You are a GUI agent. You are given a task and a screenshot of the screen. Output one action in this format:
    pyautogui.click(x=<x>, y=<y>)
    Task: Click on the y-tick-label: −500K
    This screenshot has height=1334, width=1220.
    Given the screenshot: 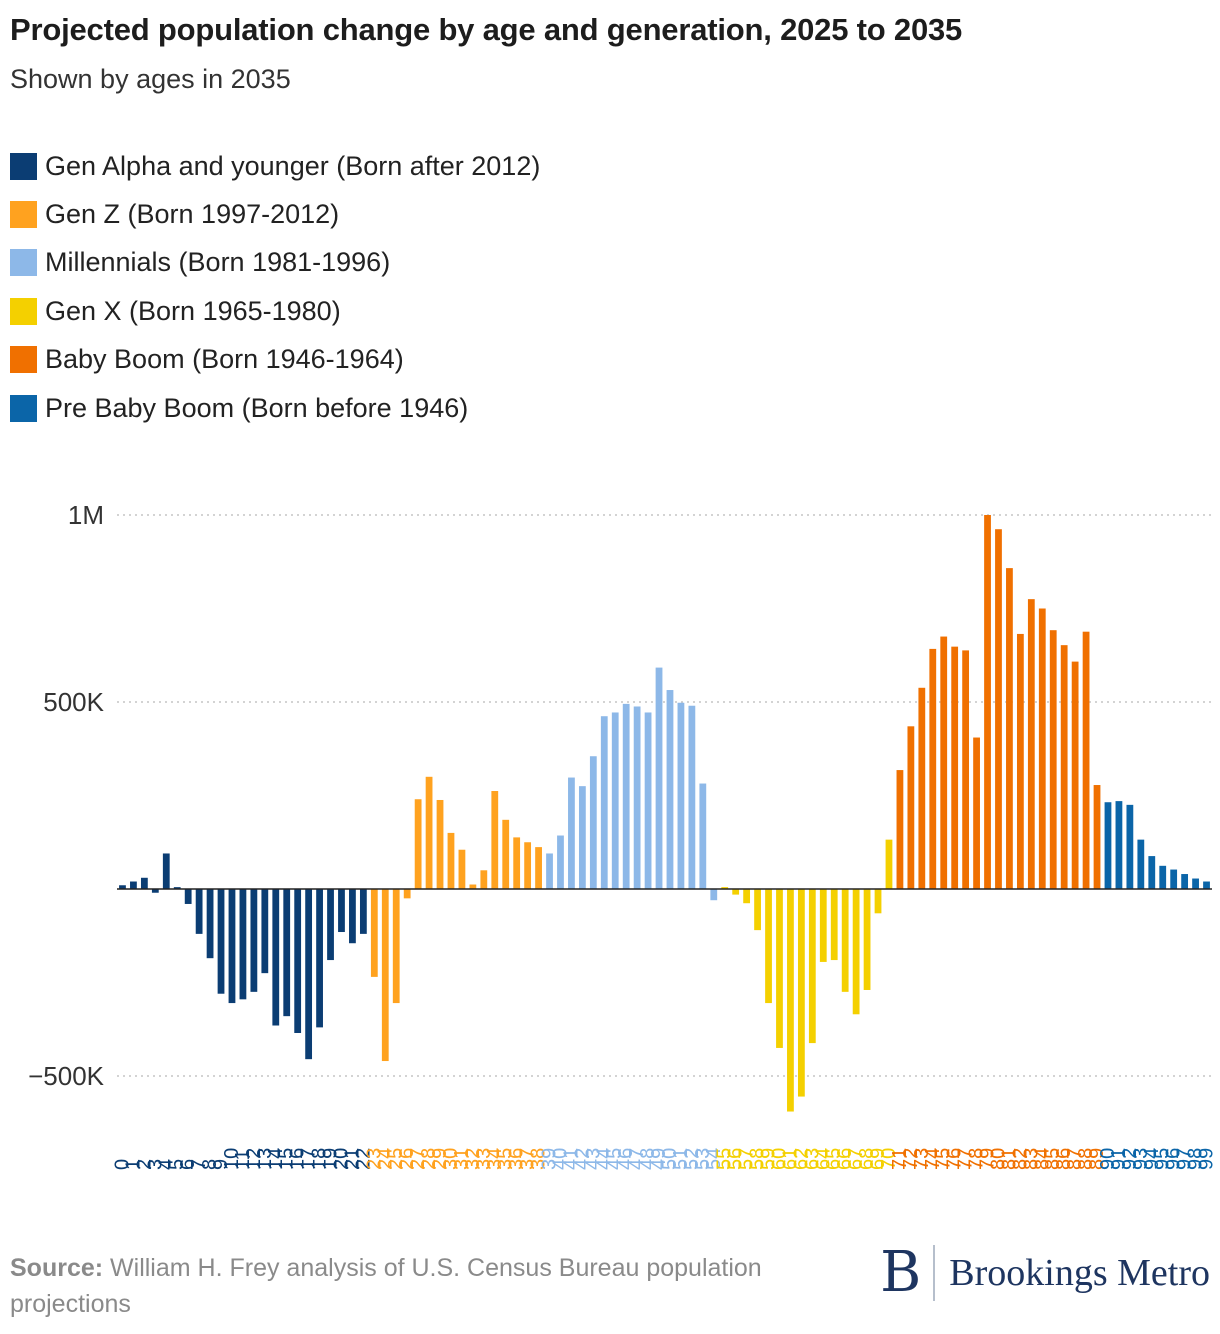 What is the action you would take?
    pyautogui.click(x=66, y=1076)
    